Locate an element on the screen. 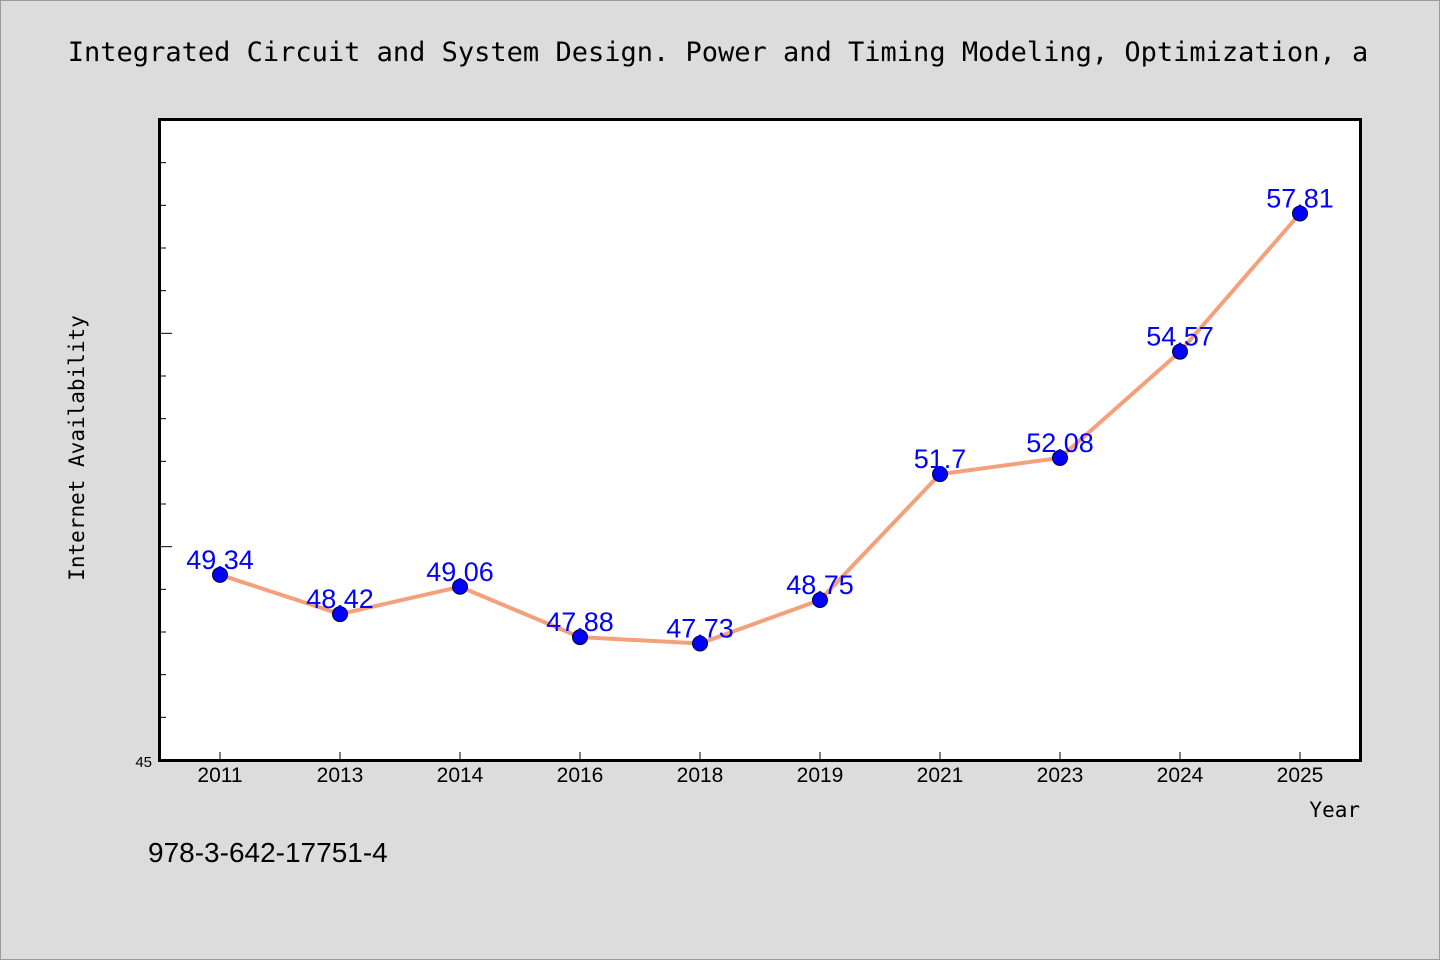 This screenshot has height=960, width=1440. x-tick-label: 2019 is located at coordinates (820, 775).